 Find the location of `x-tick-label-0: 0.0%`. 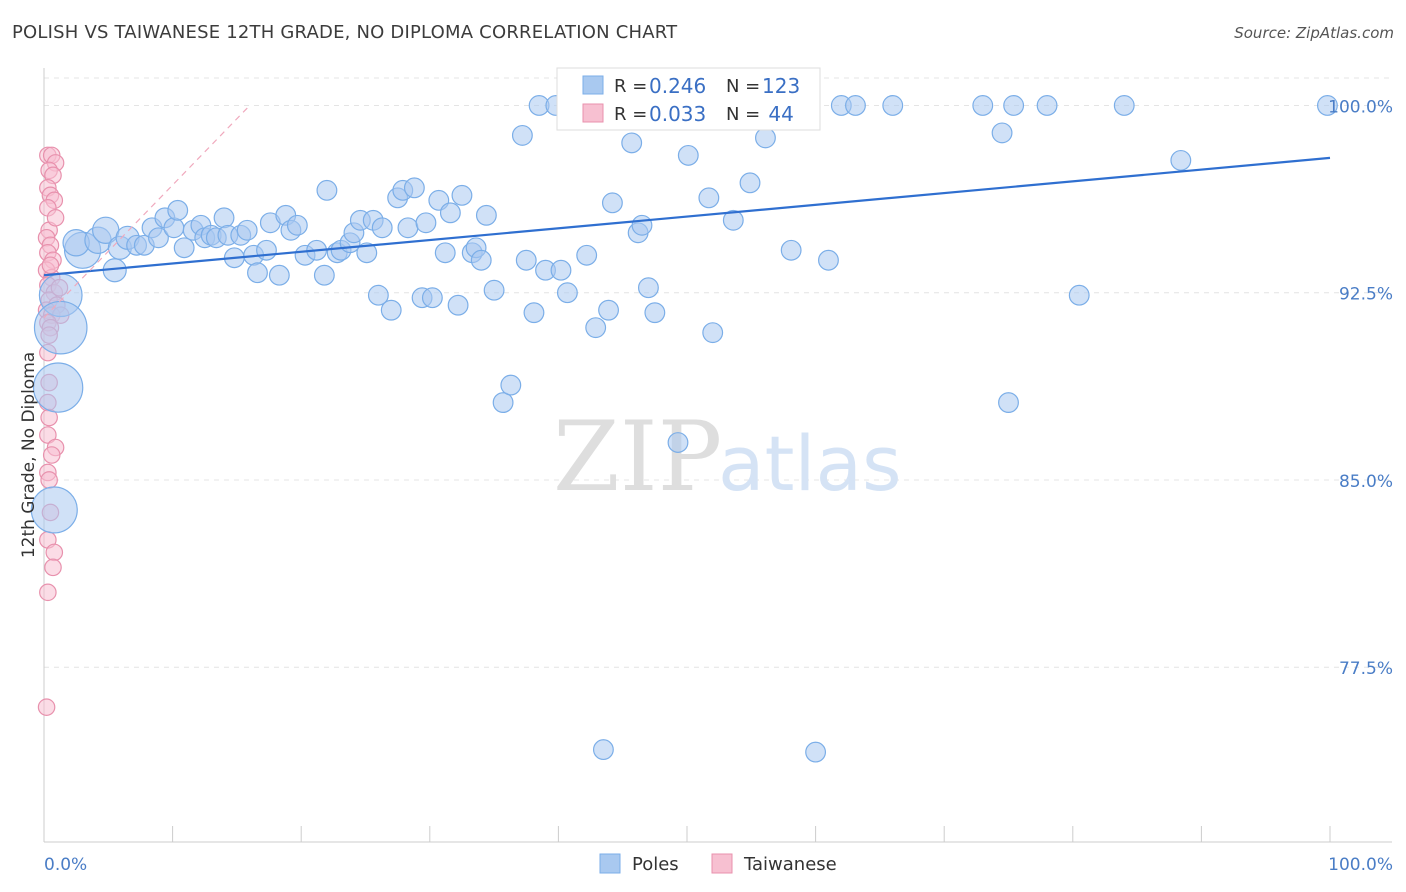

x-tick-label-0: 0.0% is located at coordinates (65, 865).